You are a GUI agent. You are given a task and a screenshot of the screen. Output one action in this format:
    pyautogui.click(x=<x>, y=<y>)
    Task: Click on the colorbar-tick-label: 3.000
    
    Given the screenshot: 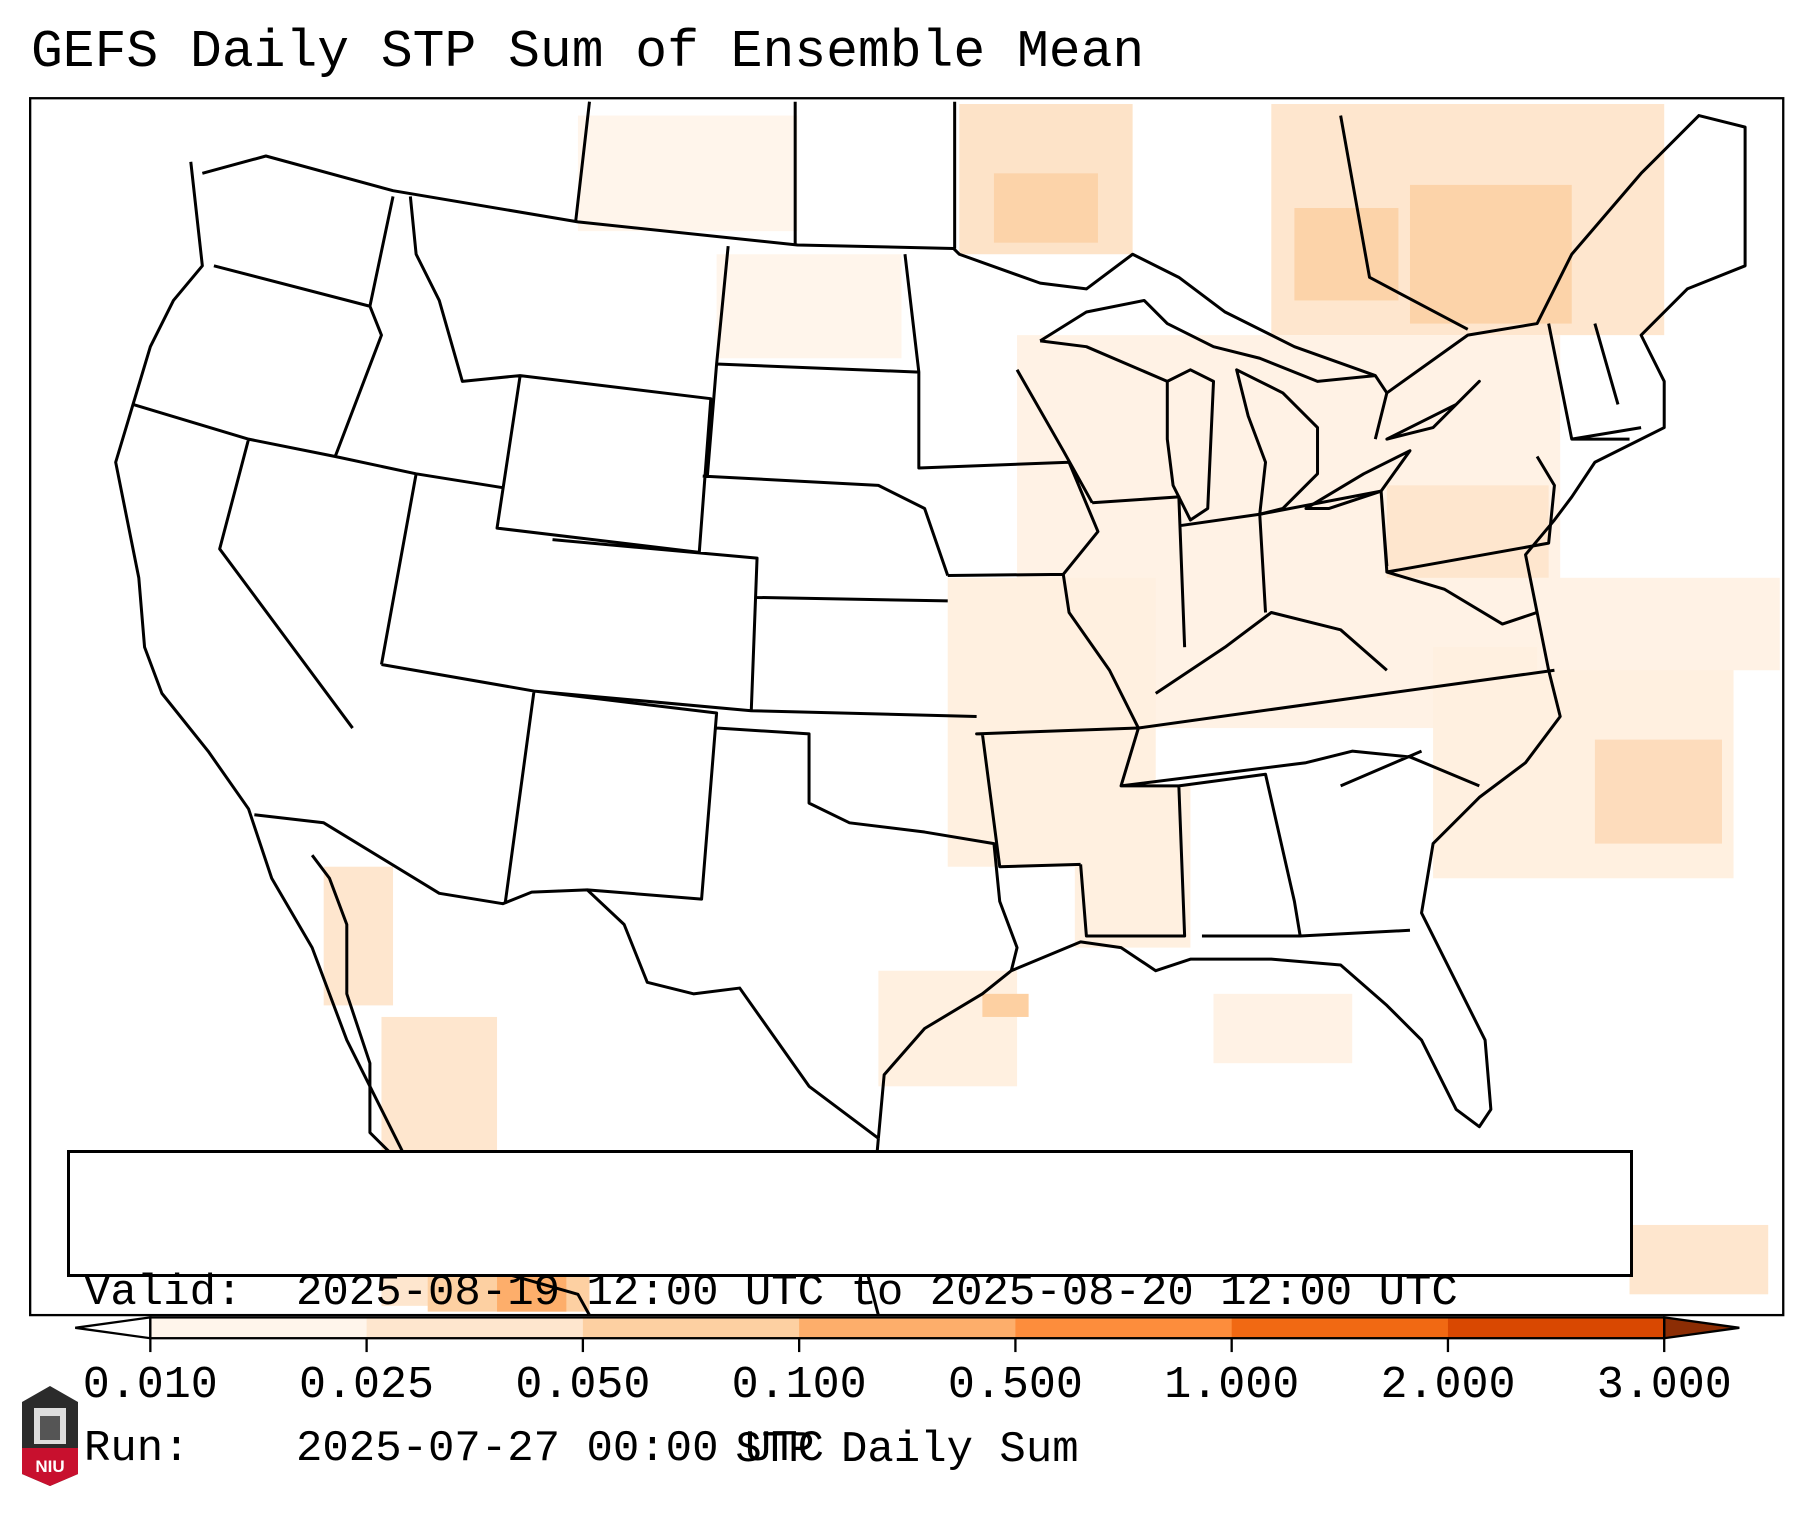 What is the action you would take?
    pyautogui.click(x=1664, y=1385)
    